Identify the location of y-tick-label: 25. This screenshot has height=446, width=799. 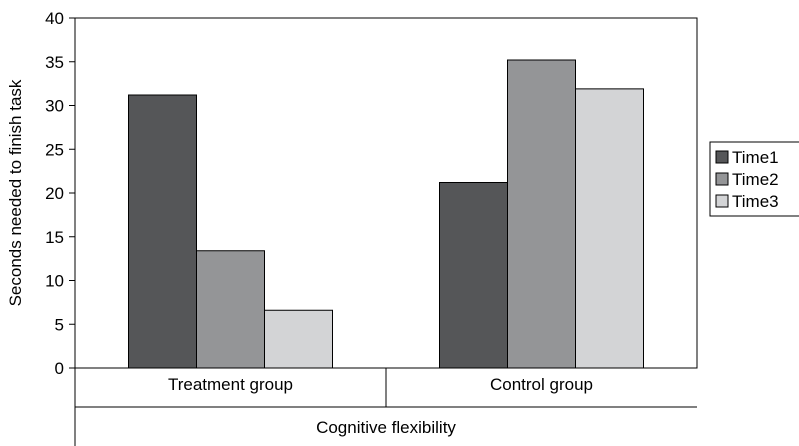
(54, 149).